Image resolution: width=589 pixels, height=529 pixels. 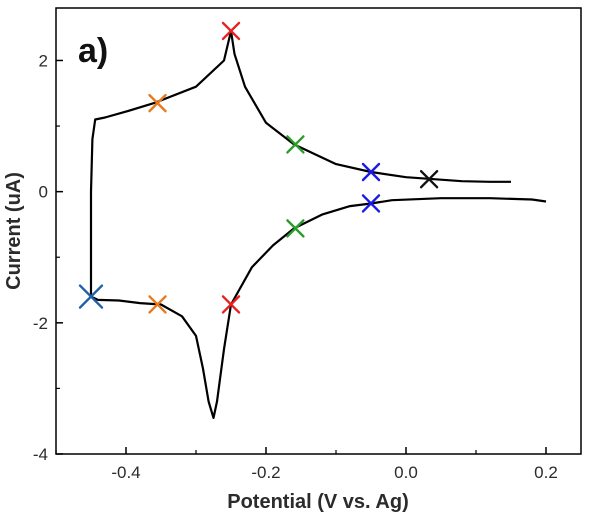 What do you see at coordinates (43, 192) in the screenshot?
I see `y-tick-label: 0` at bounding box center [43, 192].